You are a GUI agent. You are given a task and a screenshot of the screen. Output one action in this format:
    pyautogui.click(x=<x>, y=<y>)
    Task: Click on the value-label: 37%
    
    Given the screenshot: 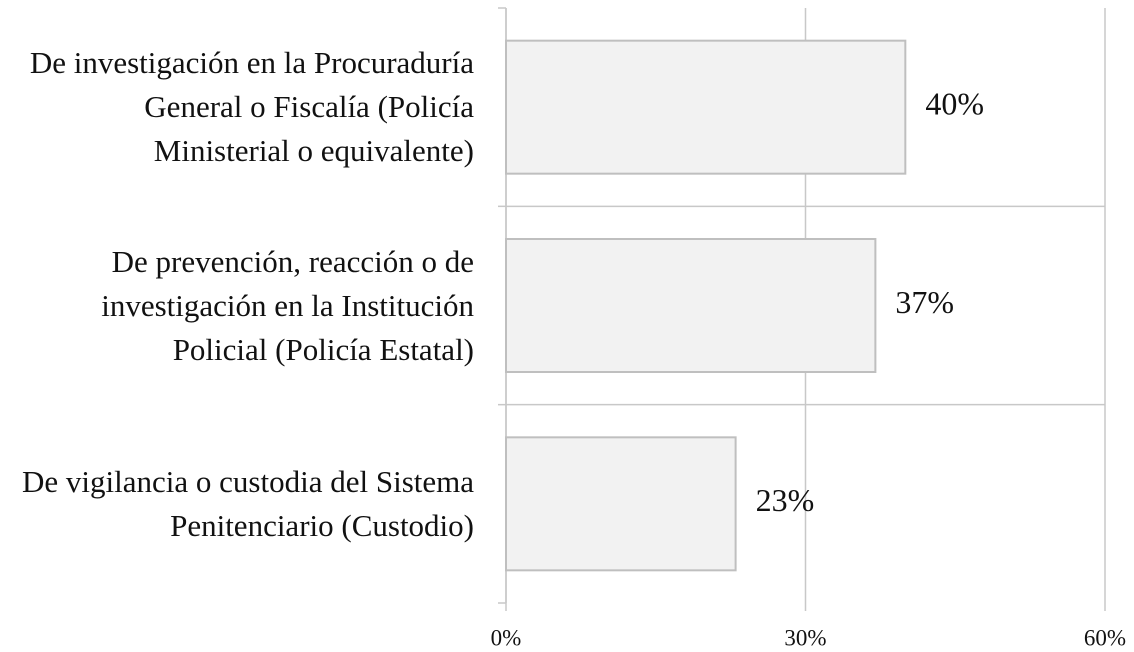 What is the action you would take?
    pyautogui.click(x=924, y=302)
    